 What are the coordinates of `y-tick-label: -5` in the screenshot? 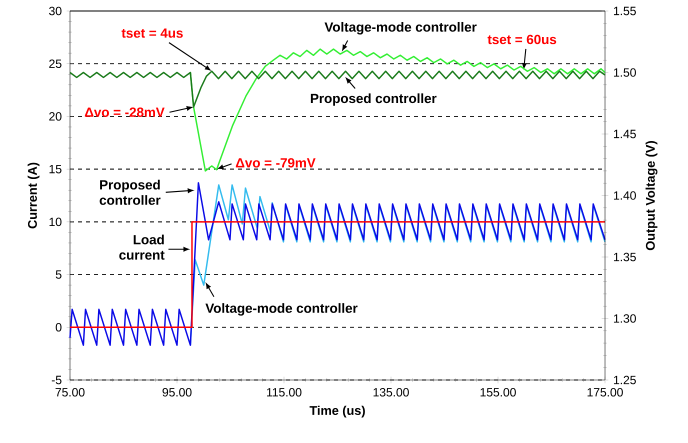 It's located at (57, 380).